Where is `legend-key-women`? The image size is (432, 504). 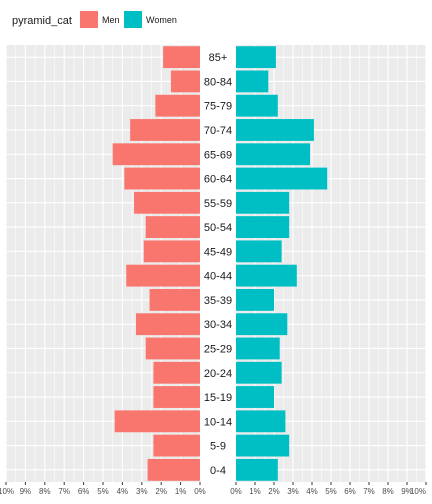
legend-key-women is located at coordinates (133, 19).